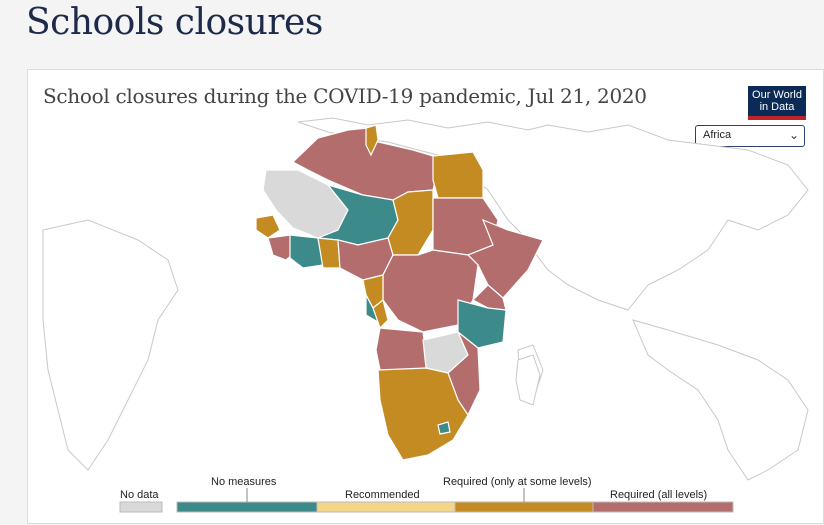 The image size is (824, 525). What do you see at coordinates (777, 107) in the screenshot?
I see `logo-line-2: in Data` at bounding box center [777, 107].